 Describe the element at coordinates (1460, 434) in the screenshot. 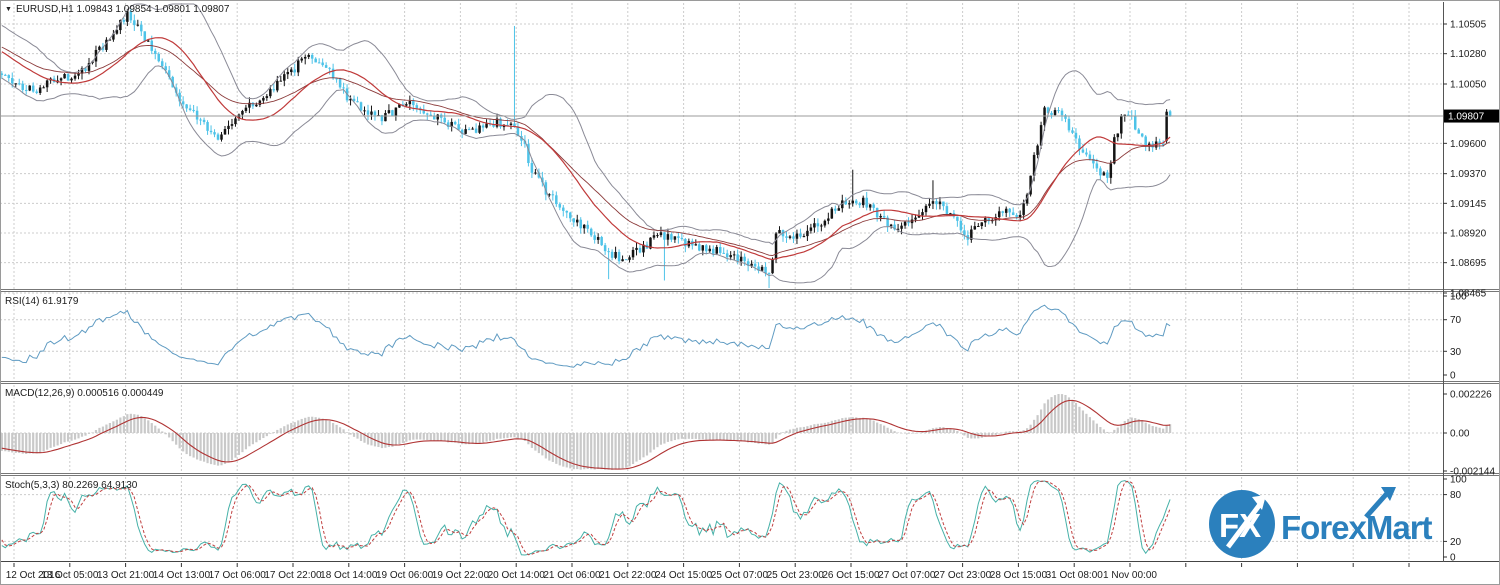

I see `svg-text: 0.00` at that location.